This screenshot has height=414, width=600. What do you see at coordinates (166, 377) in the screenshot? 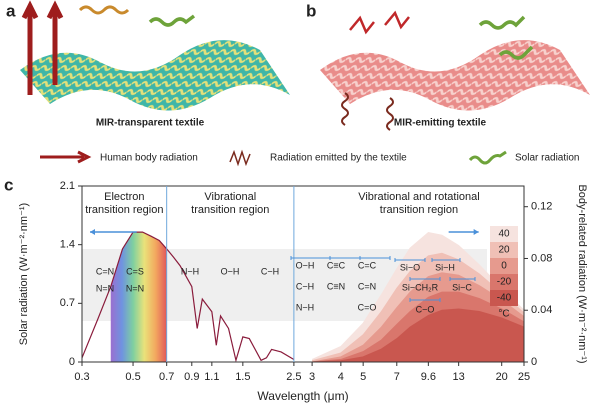
I see `x-tick-label: 0.7` at bounding box center [166, 377].